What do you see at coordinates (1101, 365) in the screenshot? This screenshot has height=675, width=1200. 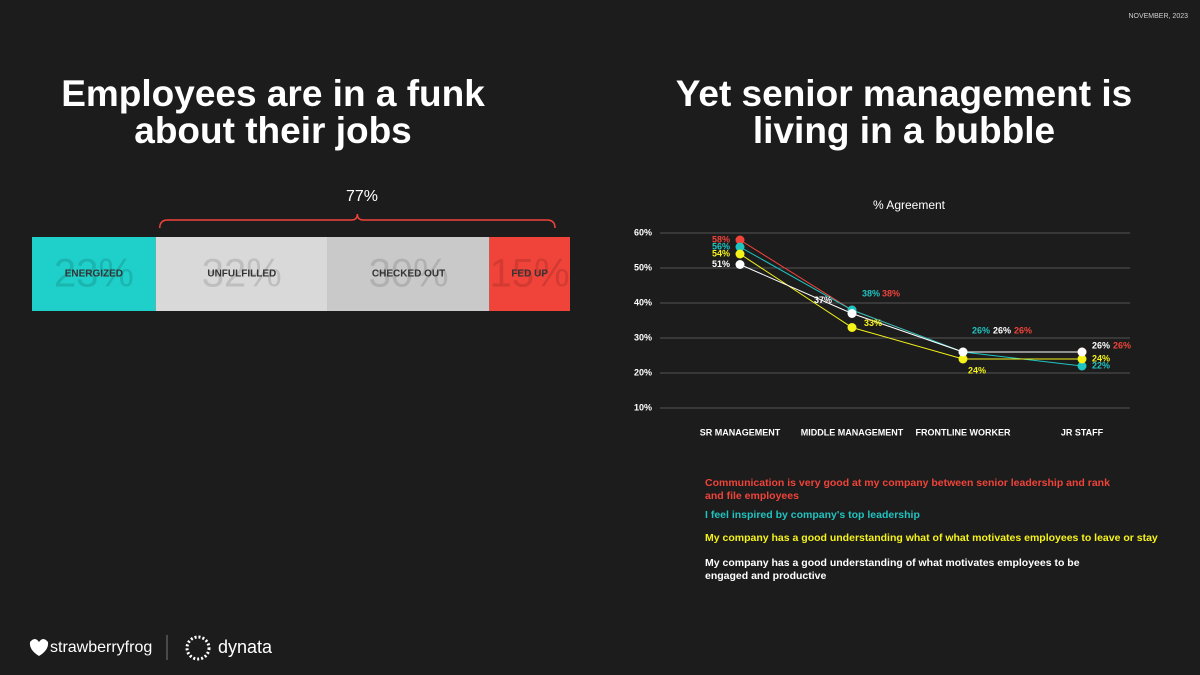 I see `data-label: 22%` at bounding box center [1101, 365].